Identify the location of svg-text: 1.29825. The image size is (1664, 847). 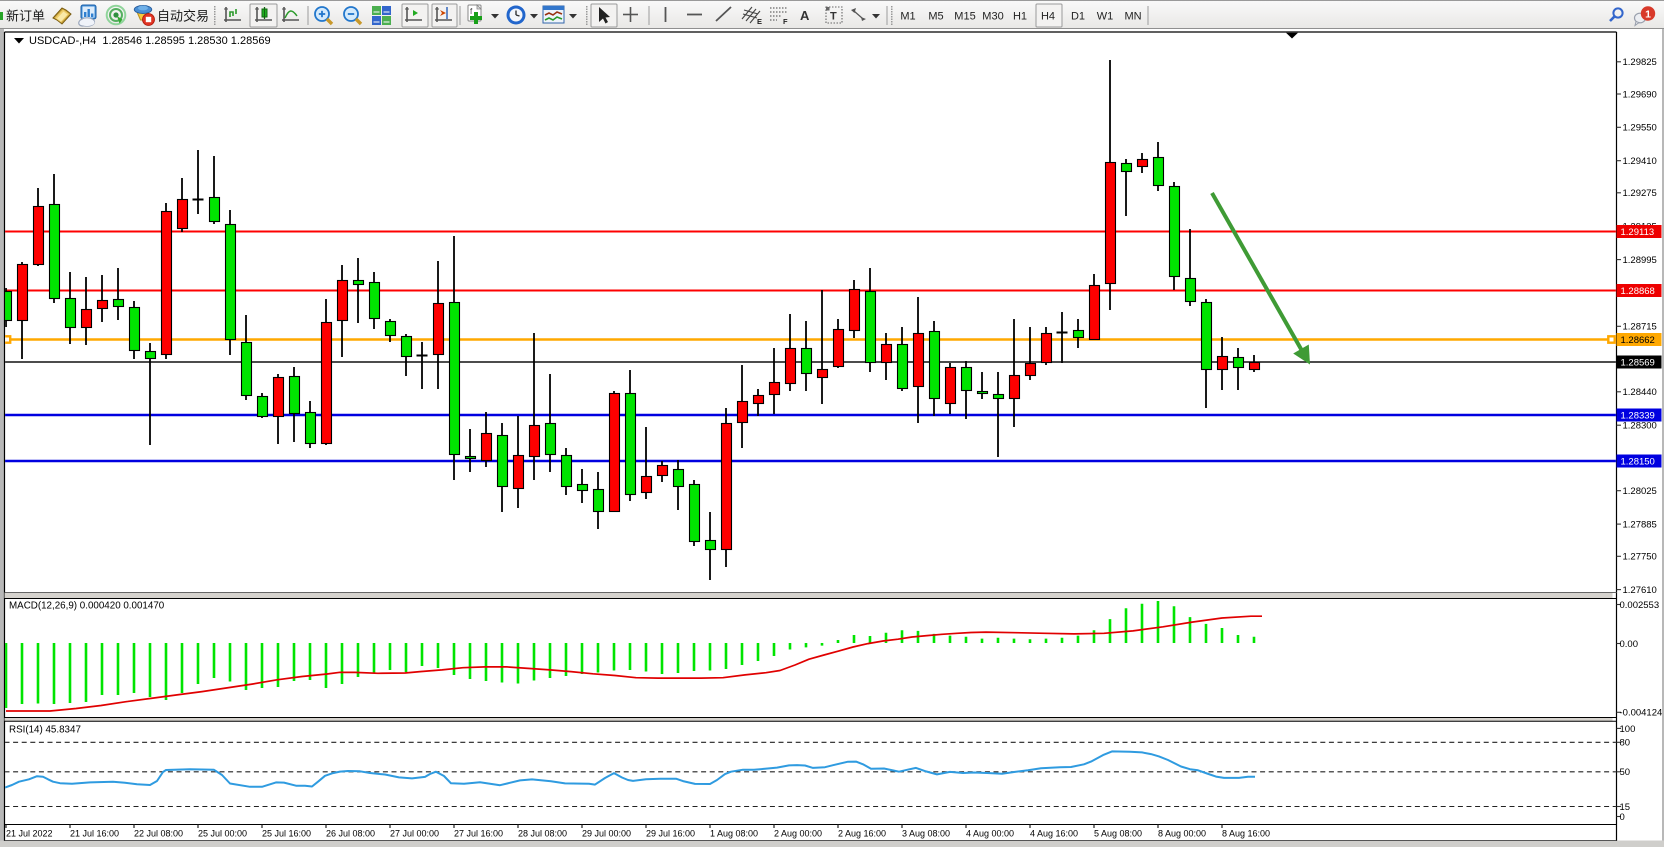
(1640, 62).